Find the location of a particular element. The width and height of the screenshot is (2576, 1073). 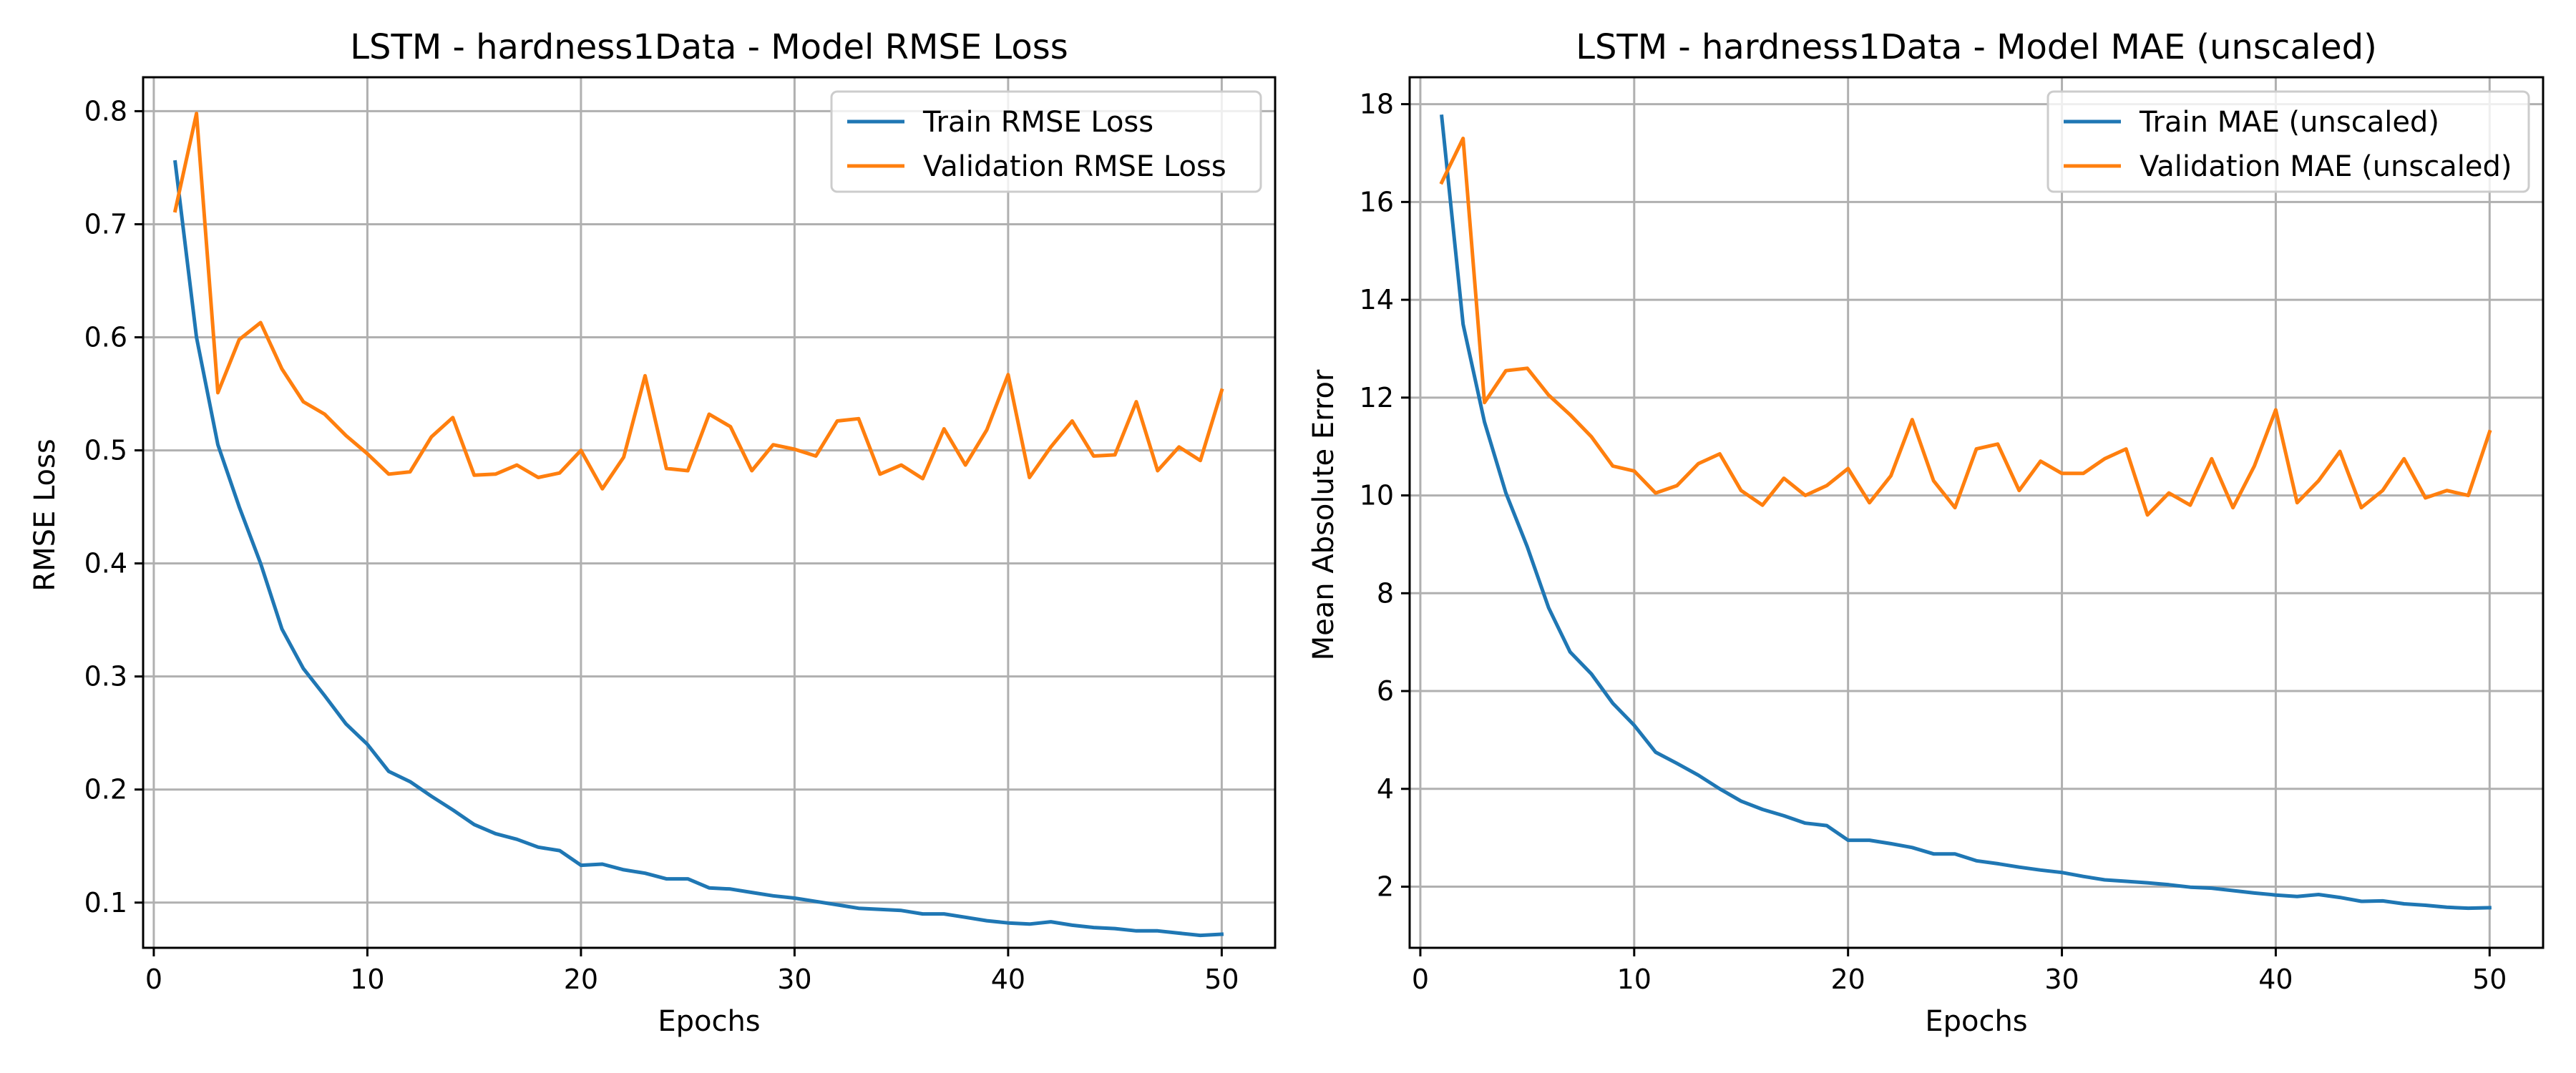

y-tick-label: 0.4 is located at coordinates (105, 563).